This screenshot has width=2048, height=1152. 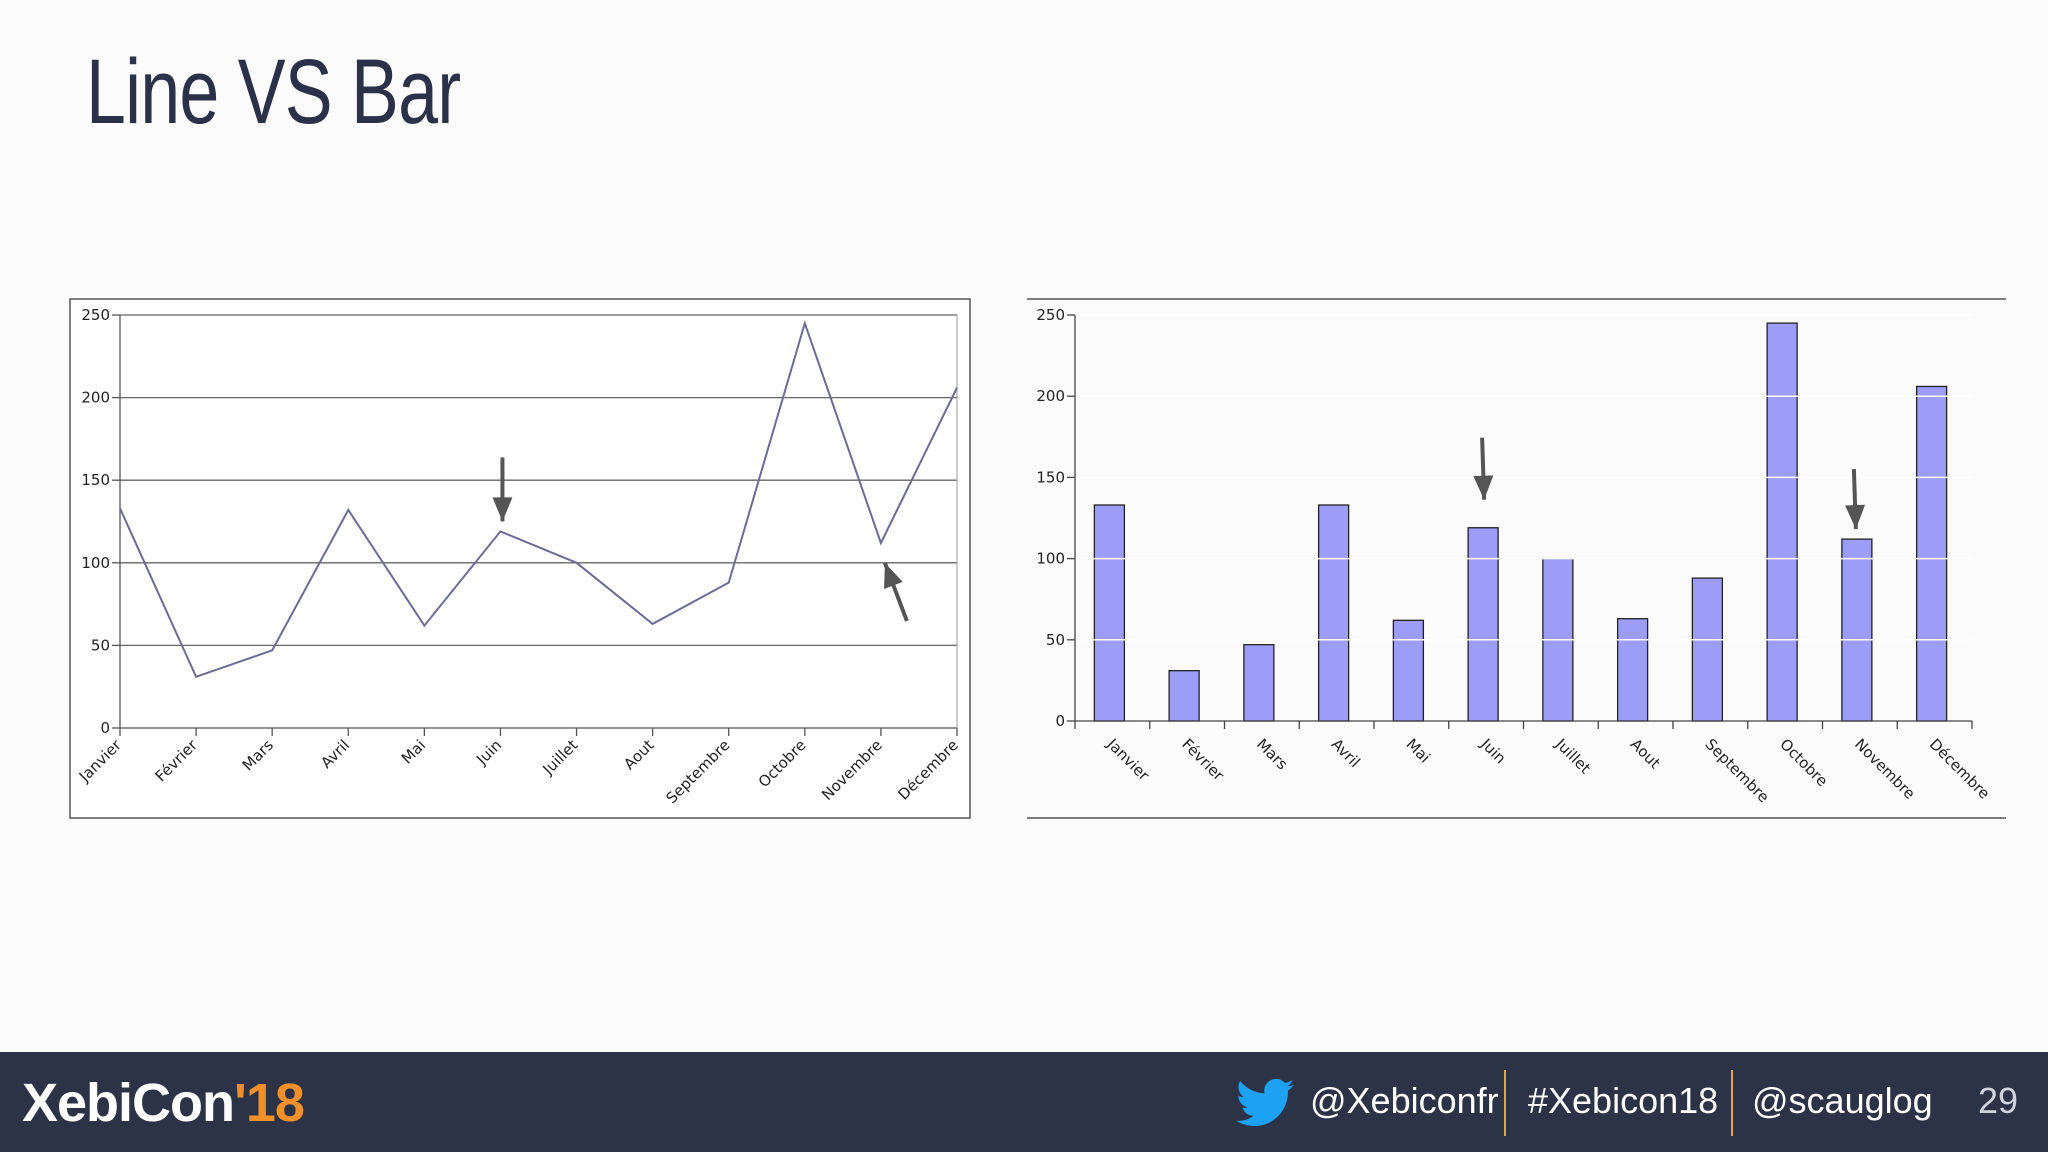 I want to click on xebicon-logo: XebiCon'18, so click(x=163, y=1103).